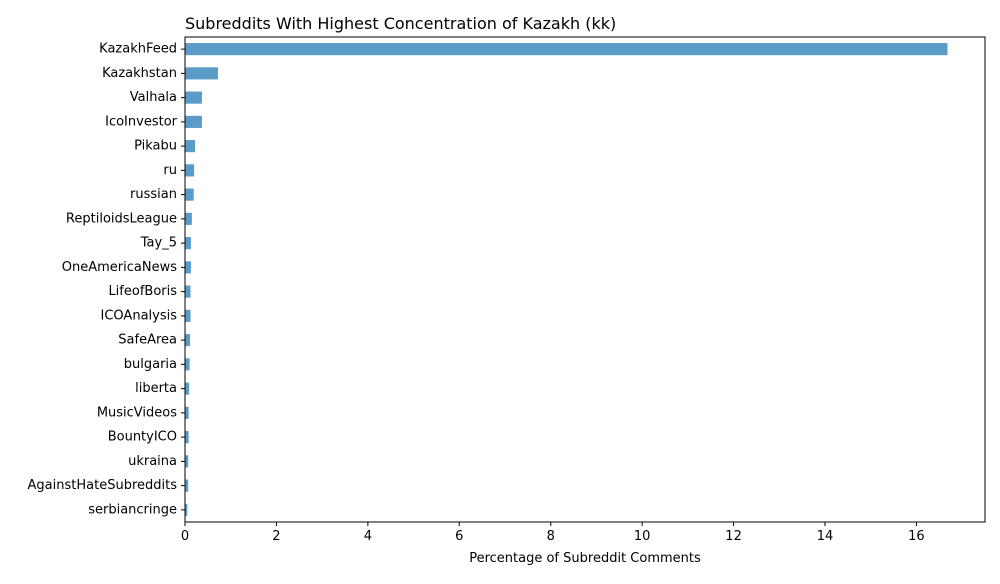 This screenshot has height=584, width=1000. I want to click on y-tick-label: SafeArea, so click(147, 340).